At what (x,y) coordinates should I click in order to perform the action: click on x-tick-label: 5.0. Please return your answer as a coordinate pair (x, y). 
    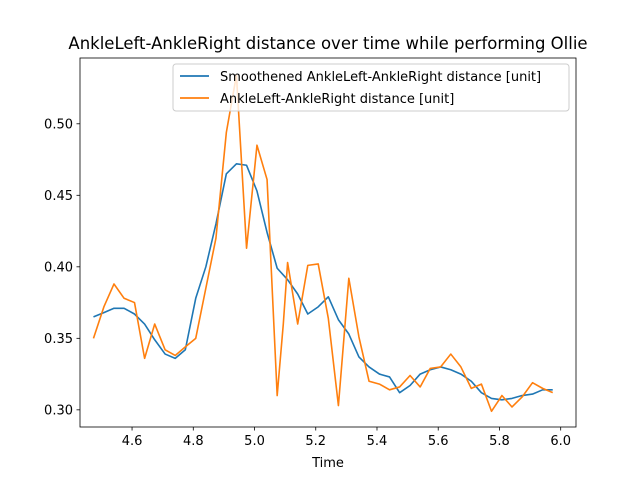
    Looking at the image, I should click on (254, 441).